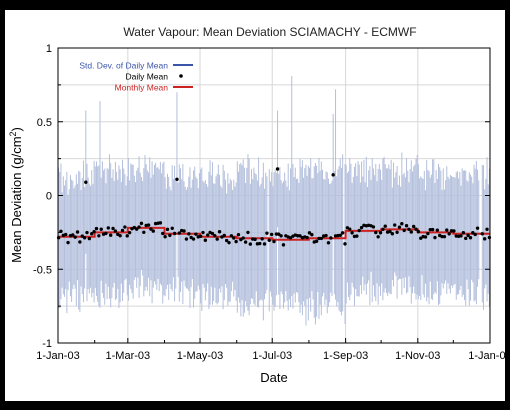 The width and height of the screenshot is (510, 410). Describe the element at coordinates (486, 356) in the screenshot. I see `x-tick-label: 1-Jan-04` at that location.